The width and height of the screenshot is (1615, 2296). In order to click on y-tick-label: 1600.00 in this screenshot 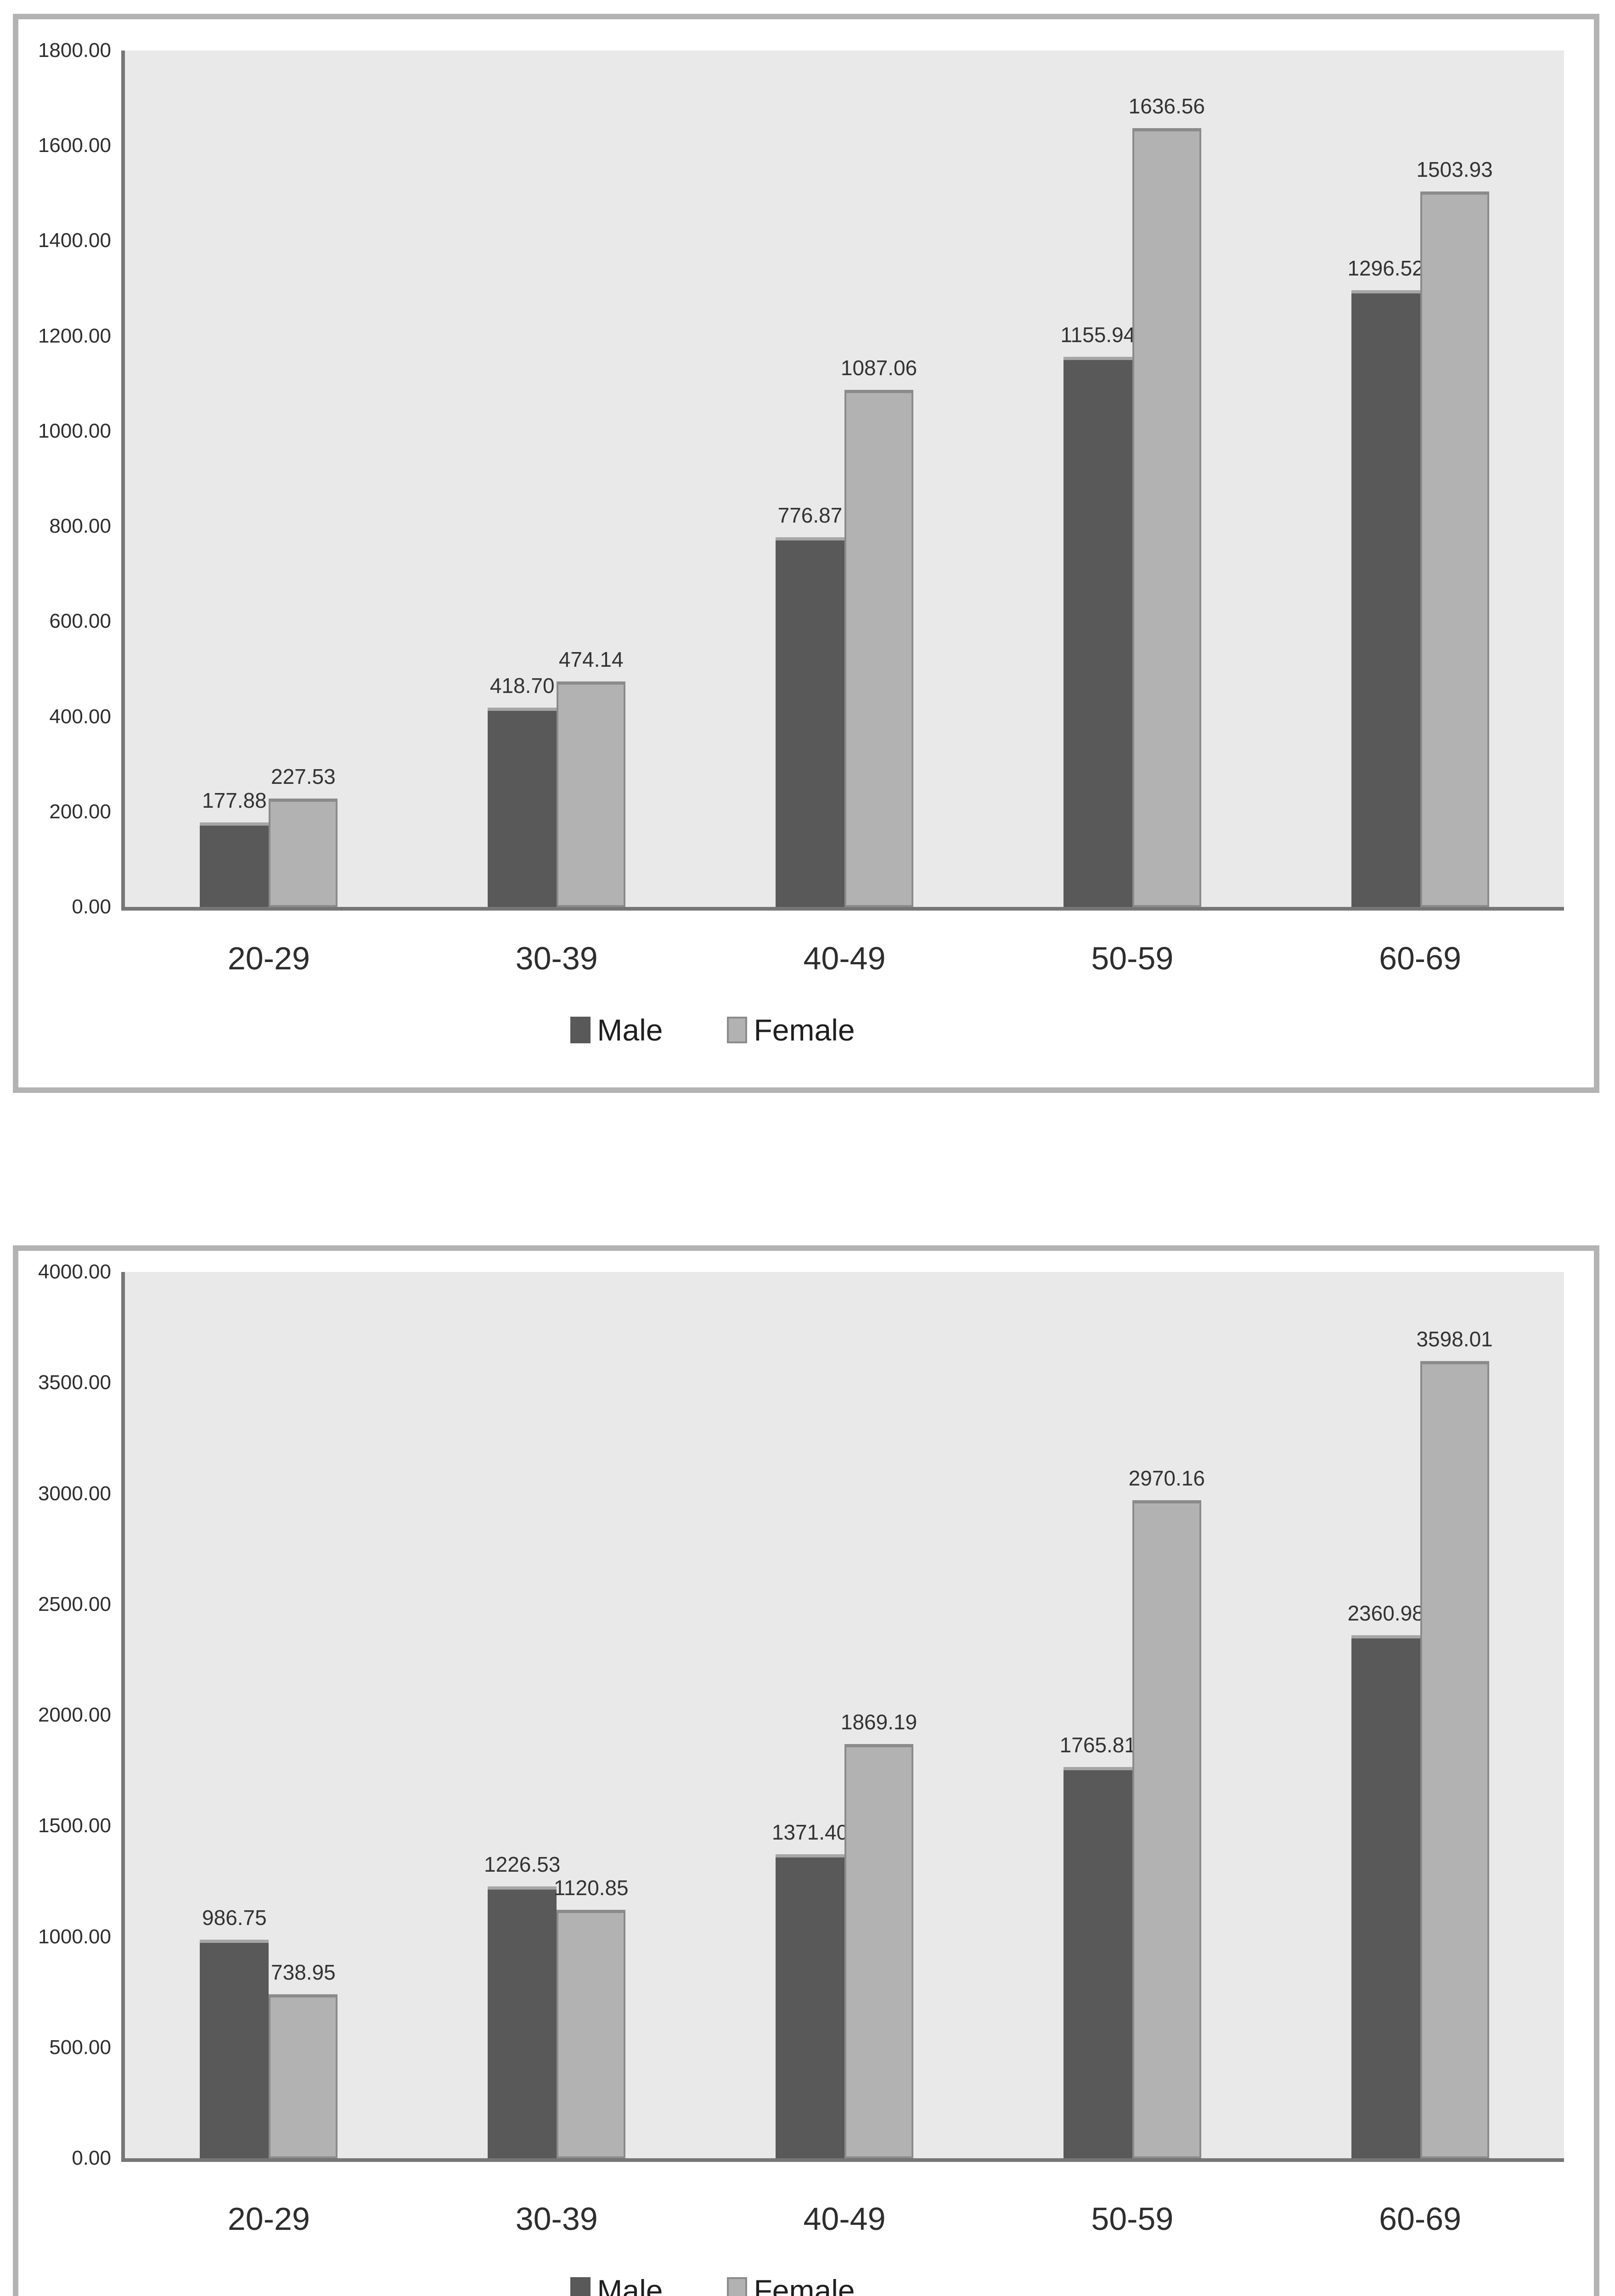, I will do `click(75, 145)`.